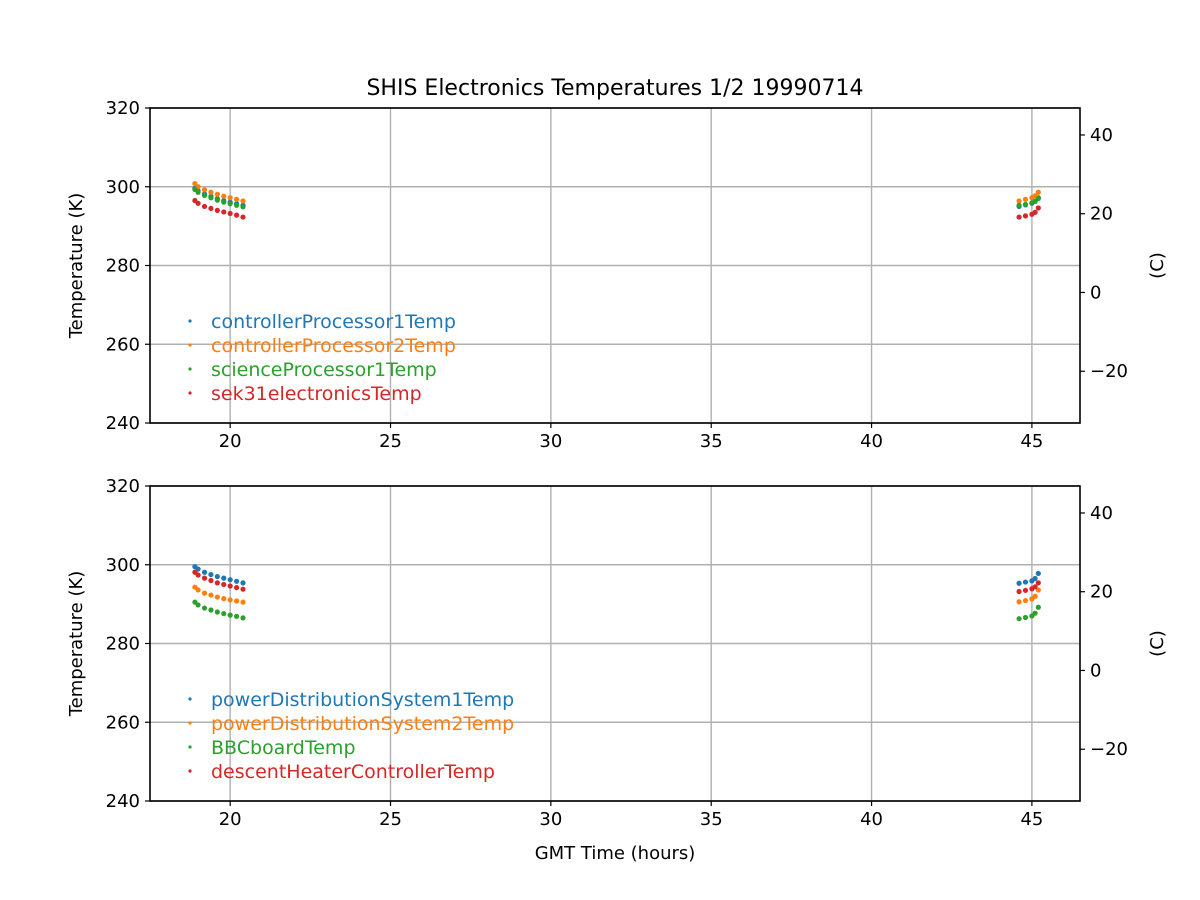 This screenshot has height=900, width=1200. What do you see at coordinates (1101, 214) in the screenshot?
I see `y2-tick-label: 20` at bounding box center [1101, 214].